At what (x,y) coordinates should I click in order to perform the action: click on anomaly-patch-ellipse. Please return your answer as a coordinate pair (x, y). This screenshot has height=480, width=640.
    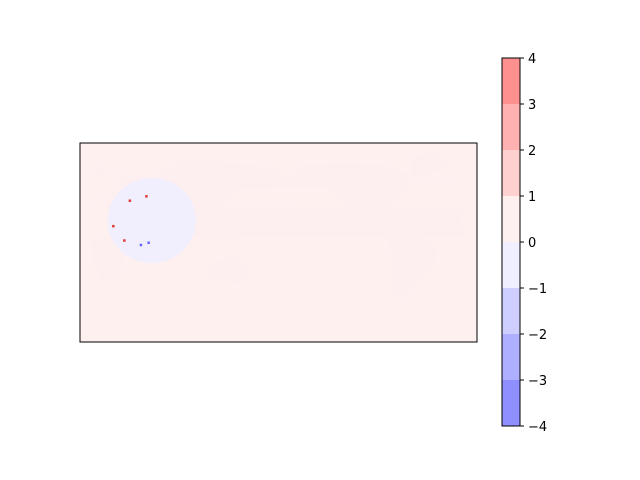
    Looking at the image, I should click on (151, 220).